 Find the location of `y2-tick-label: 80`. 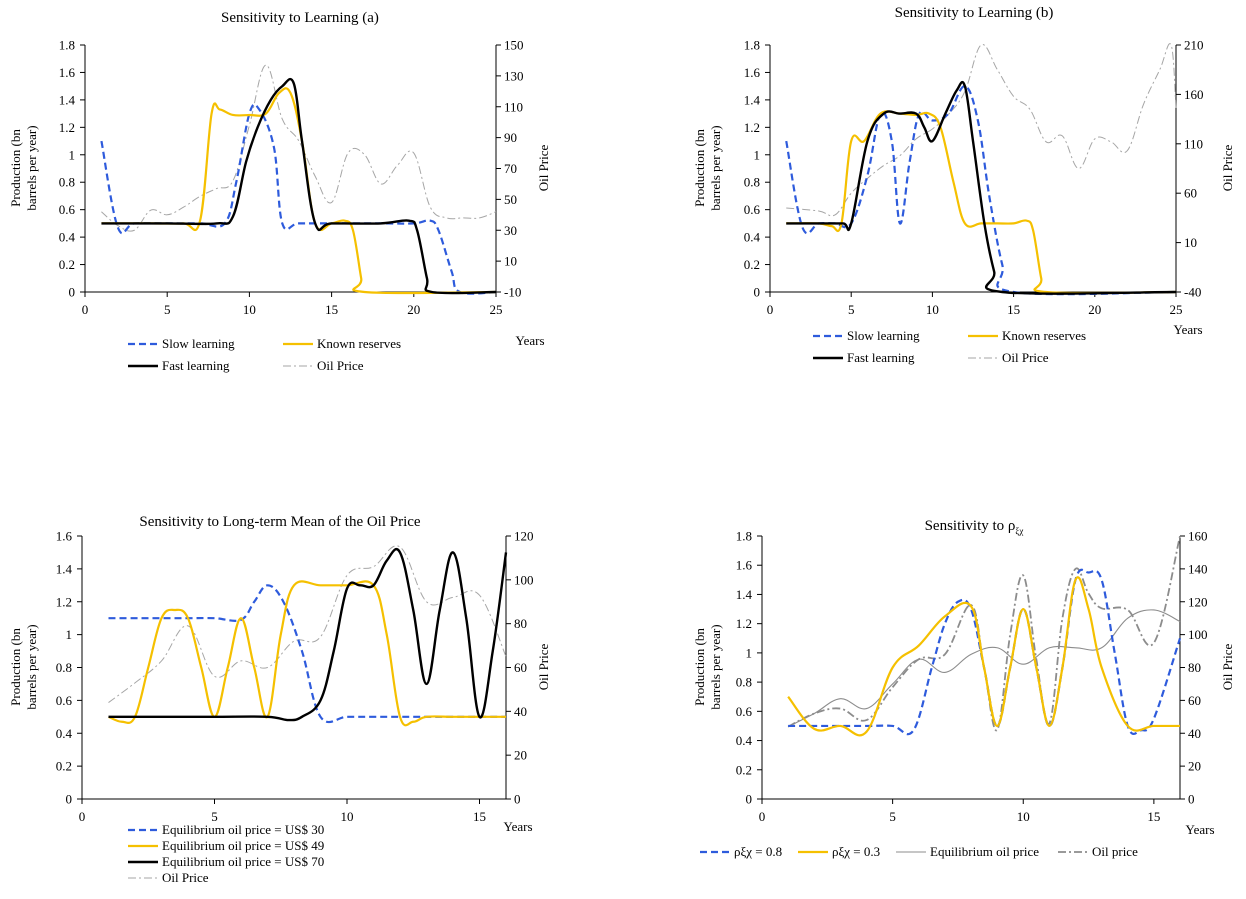

y2-tick-label: 80 is located at coordinates (1194, 667).